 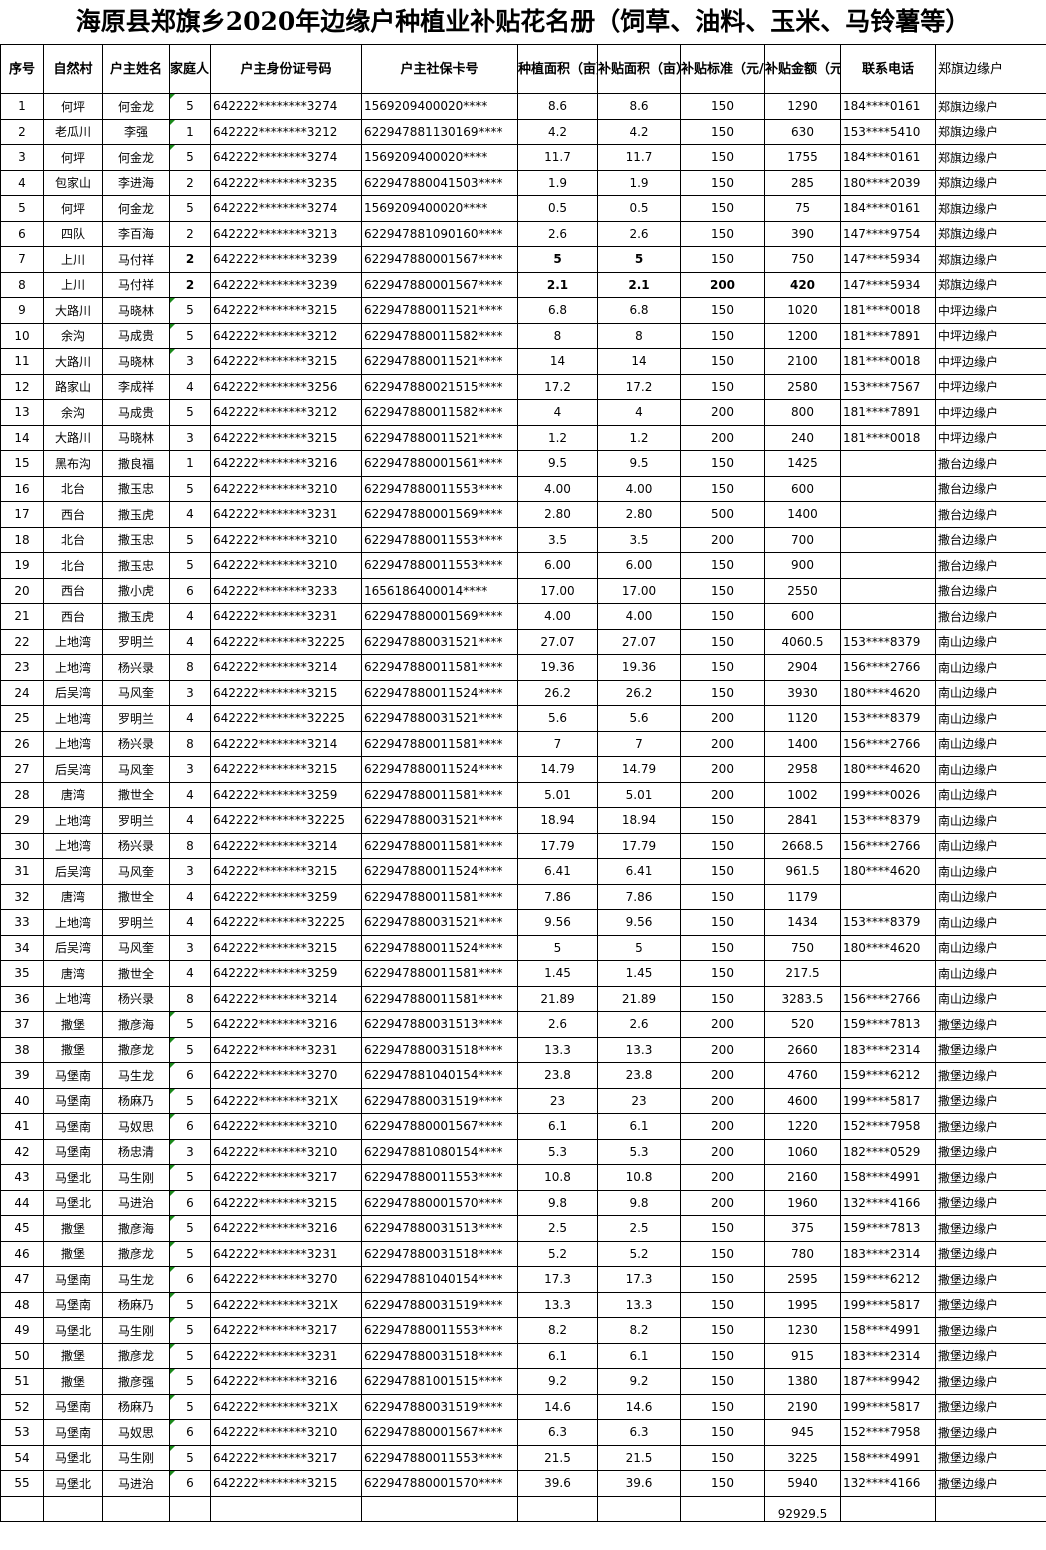 I want to click on col-subsidy-standard-header: 补贴标准（元/亩）, so click(x=722, y=69).